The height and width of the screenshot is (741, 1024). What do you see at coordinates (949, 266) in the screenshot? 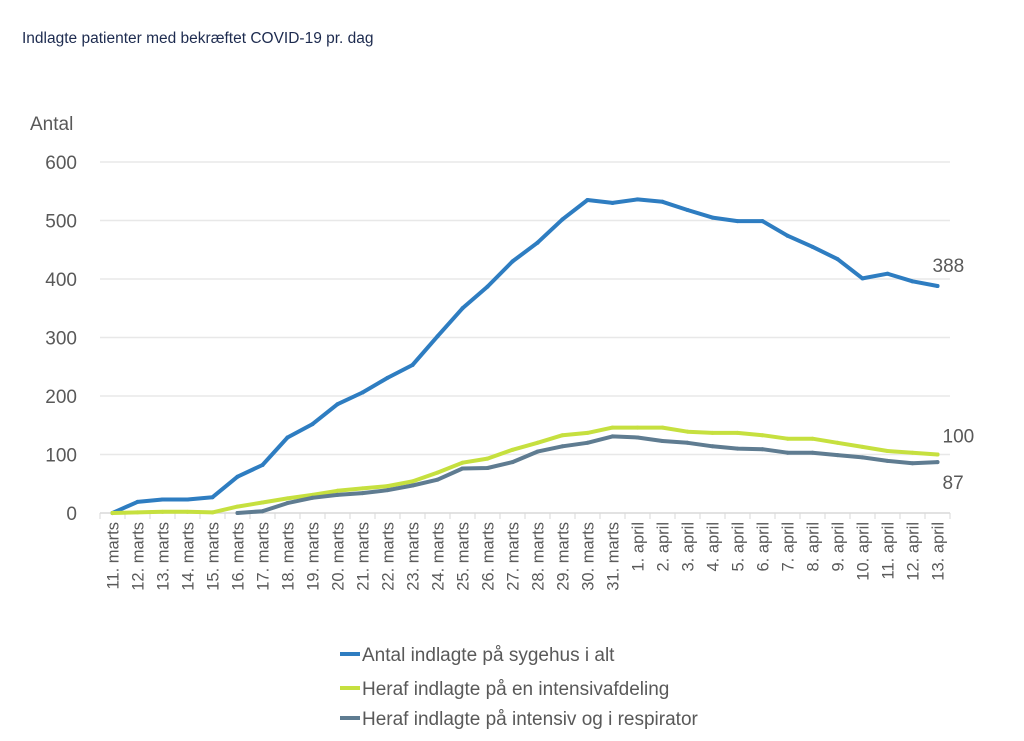
I see `end-label: 388` at bounding box center [949, 266].